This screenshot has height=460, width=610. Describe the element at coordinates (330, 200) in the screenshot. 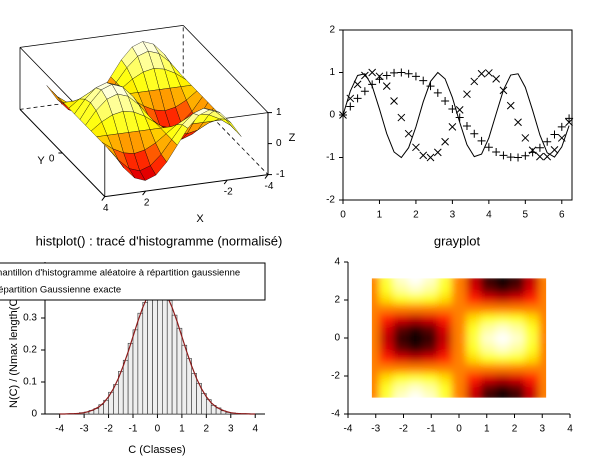

I see `y-tick-label: -2` at that location.